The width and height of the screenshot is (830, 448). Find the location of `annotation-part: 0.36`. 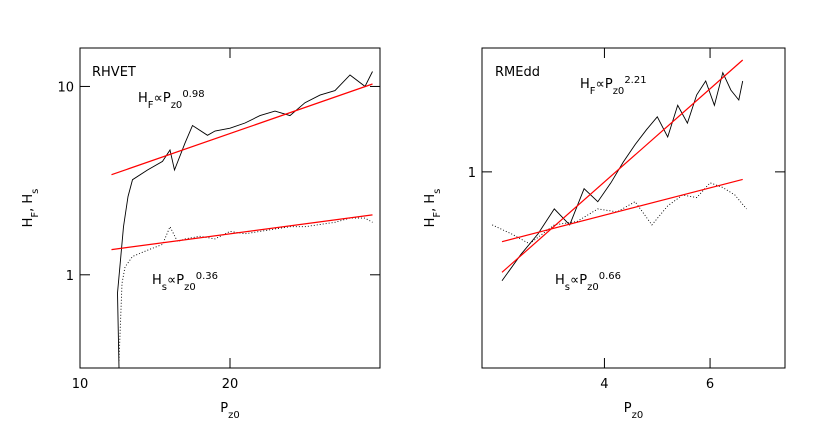

annotation-part: 0.36 is located at coordinates (207, 276).